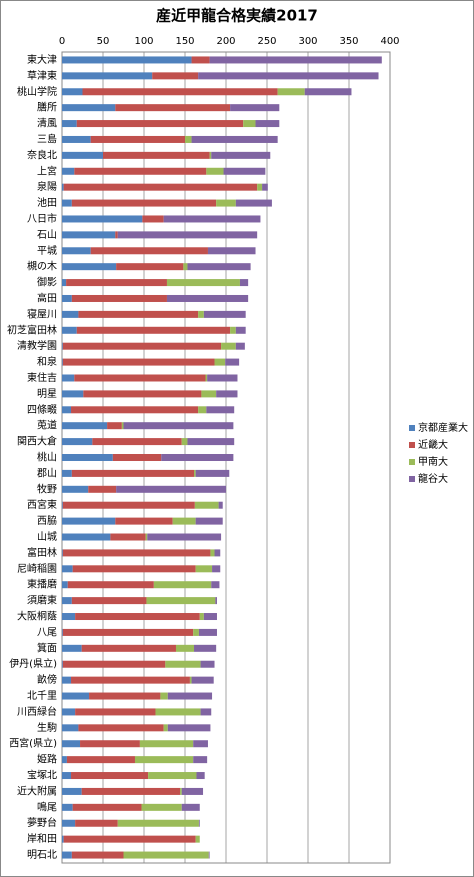  I want to click on y-tick-label: 関西大倉, so click(37, 441).